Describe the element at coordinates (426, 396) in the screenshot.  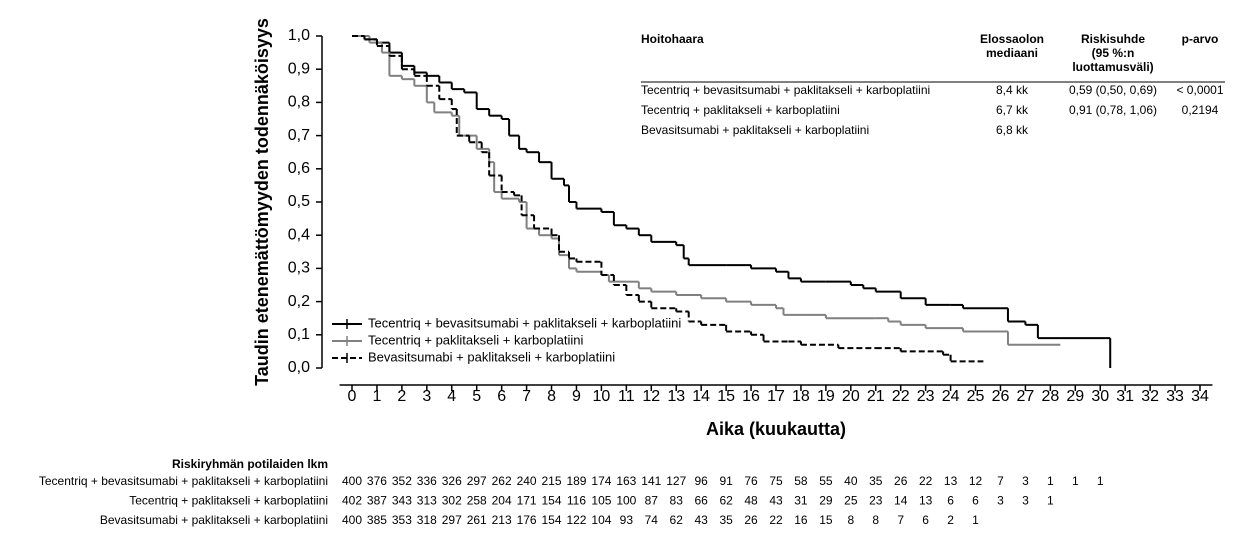
I see `x-tick-label: 3` at that location.